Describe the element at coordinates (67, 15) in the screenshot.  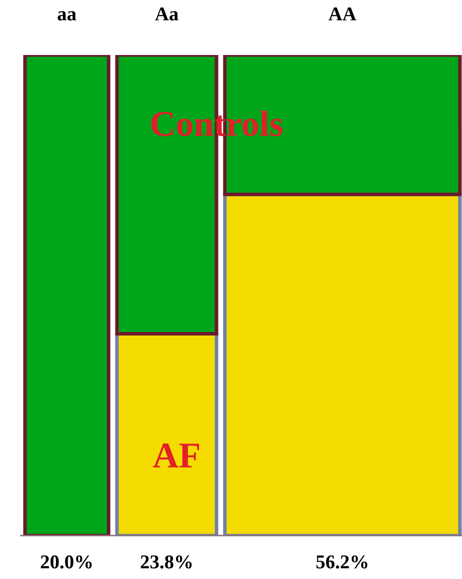
I see `x-tick-label: aa` at that location.